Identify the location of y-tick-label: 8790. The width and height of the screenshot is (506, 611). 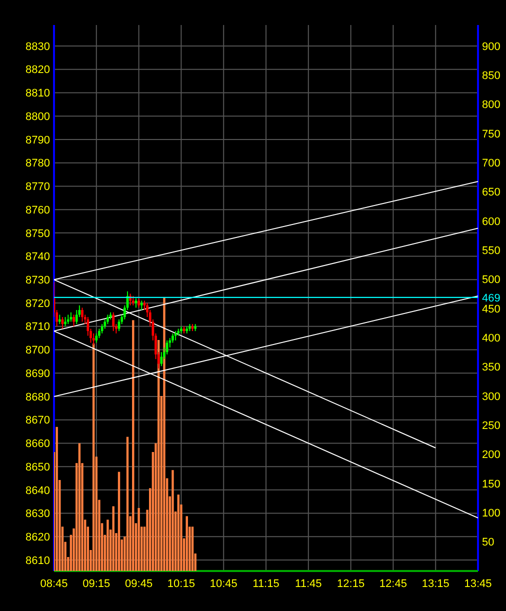
(38, 140).